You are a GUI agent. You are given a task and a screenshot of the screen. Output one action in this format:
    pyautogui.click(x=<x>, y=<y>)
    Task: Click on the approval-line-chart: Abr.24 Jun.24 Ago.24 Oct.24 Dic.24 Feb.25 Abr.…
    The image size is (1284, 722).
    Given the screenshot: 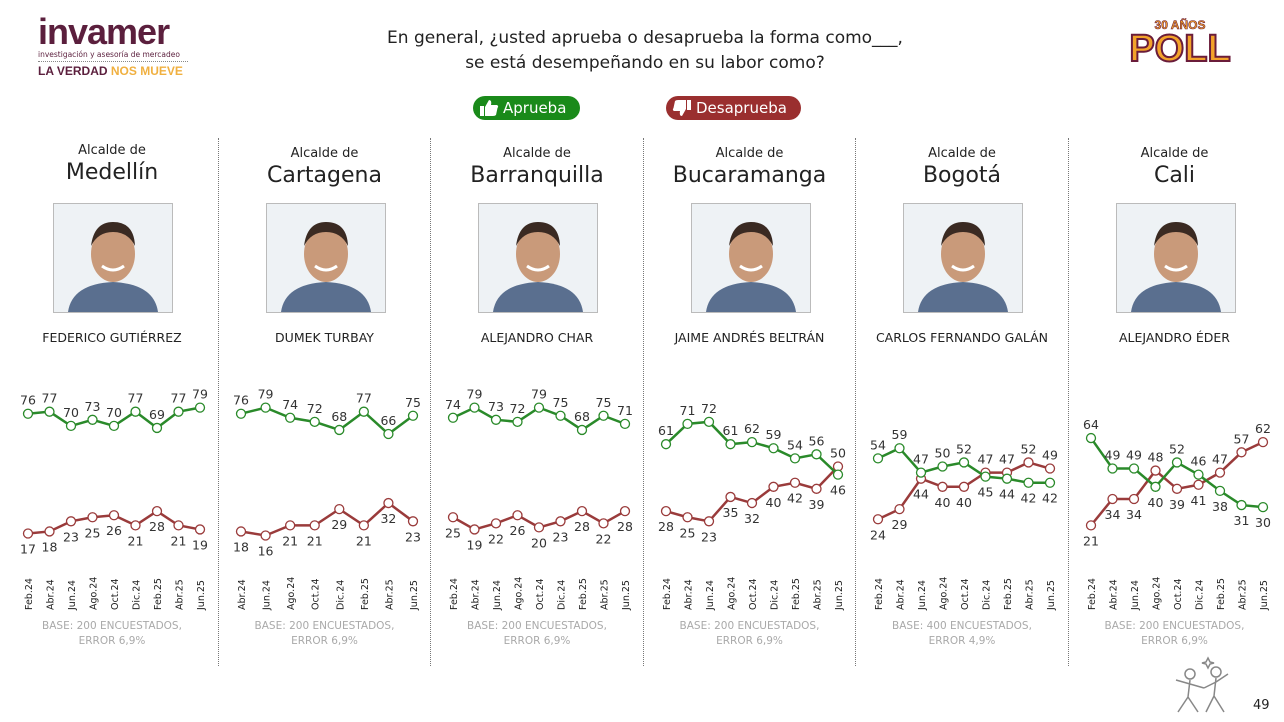 What is the action you would take?
    pyautogui.click(x=327, y=499)
    